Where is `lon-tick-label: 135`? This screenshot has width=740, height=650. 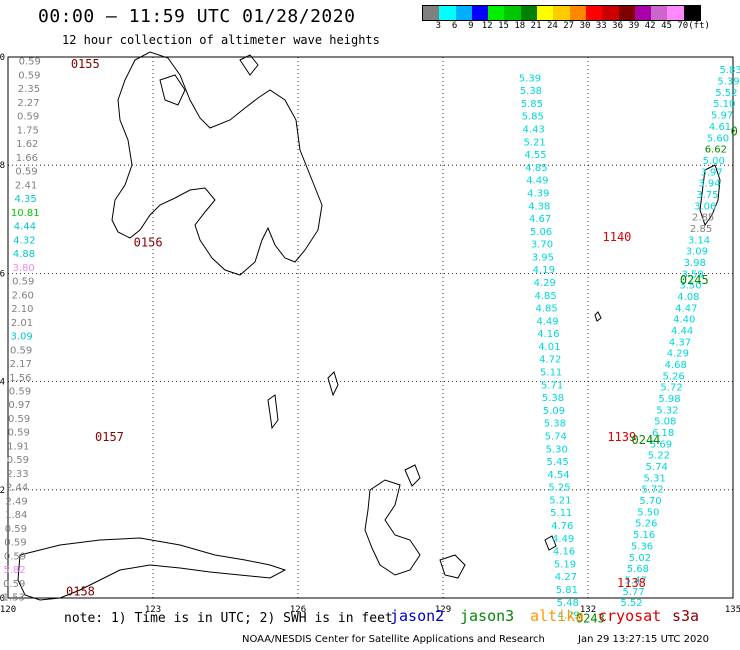 lon-tick-label: 135 is located at coordinates (732, 610).